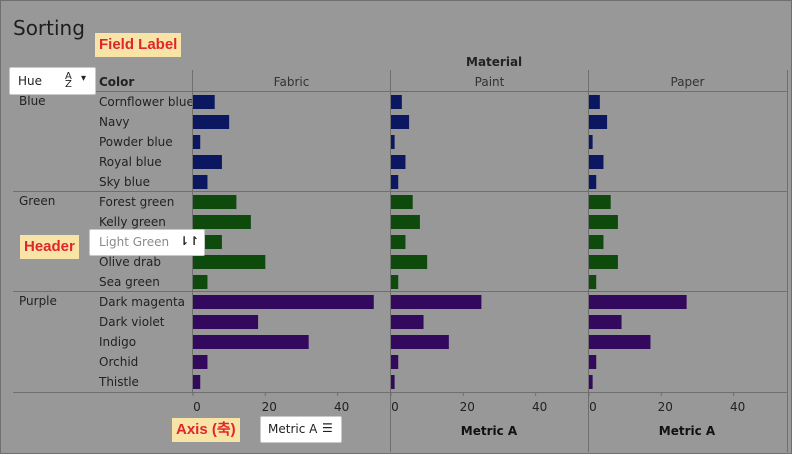  Describe the element at coordinates (118, 362) in the screenshot. I see `color-row-label: Orchid` at that location.